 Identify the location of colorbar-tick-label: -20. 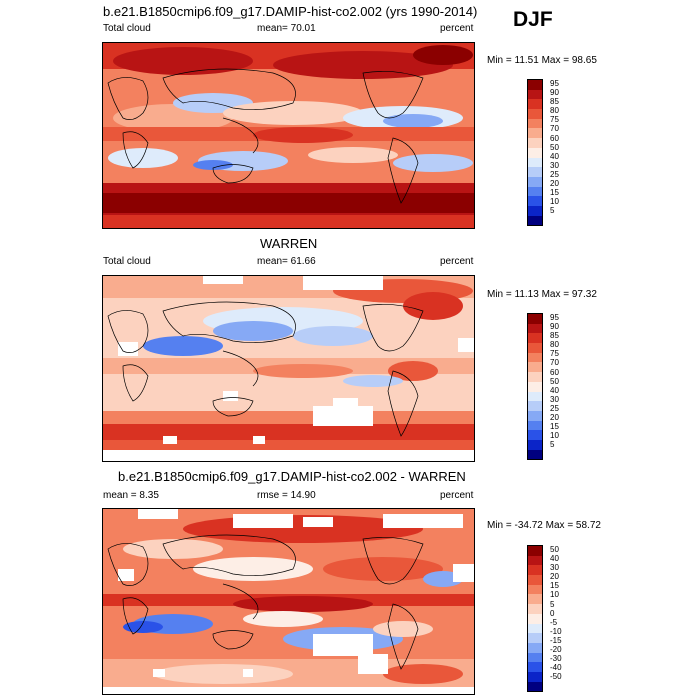
(556, 649).